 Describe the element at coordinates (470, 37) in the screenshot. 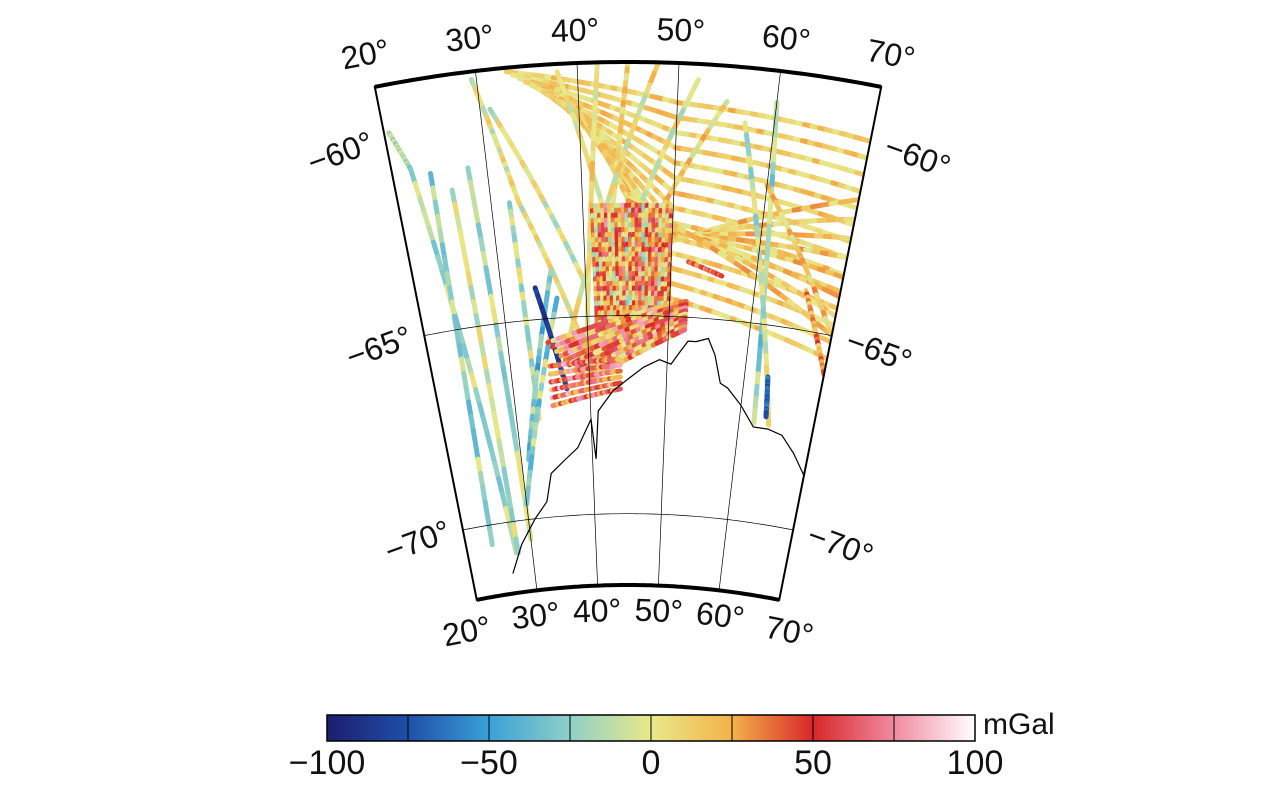

I see `top-lon-label-30: 30°` at that location.